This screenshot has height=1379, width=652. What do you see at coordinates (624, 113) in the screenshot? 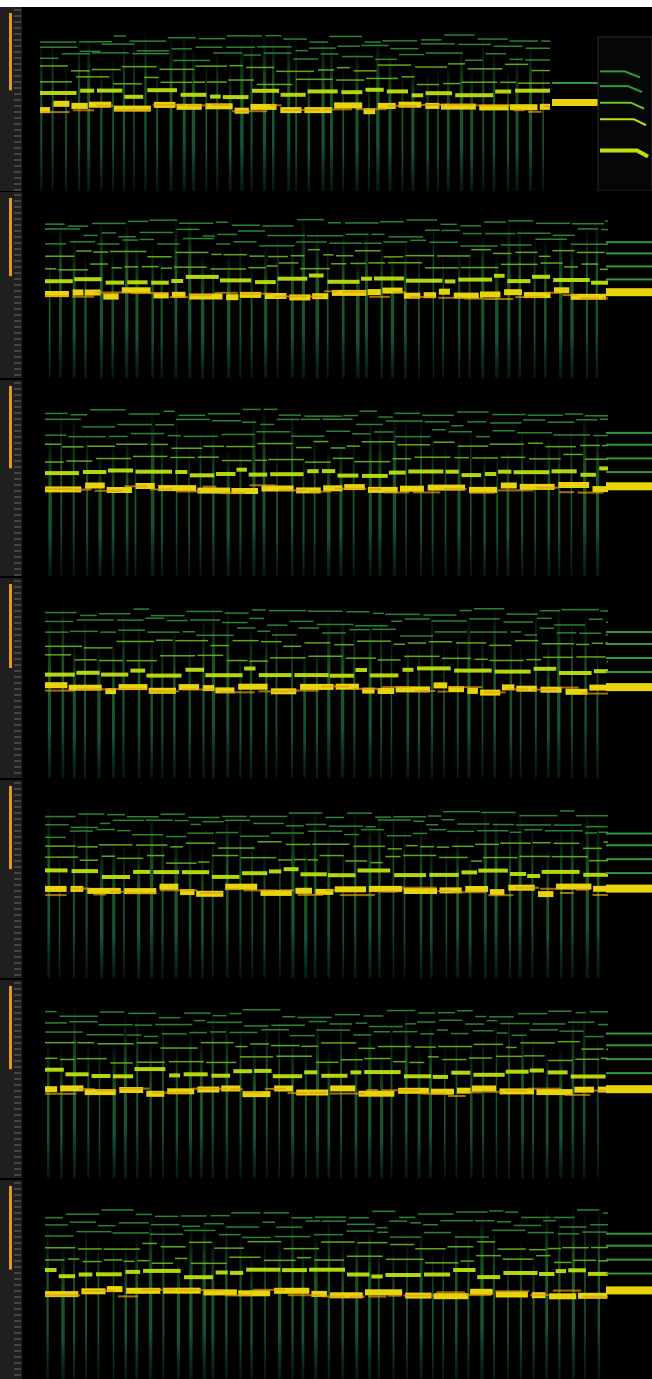
I see `inset-spectrogram` at bounding box center [624, 113].